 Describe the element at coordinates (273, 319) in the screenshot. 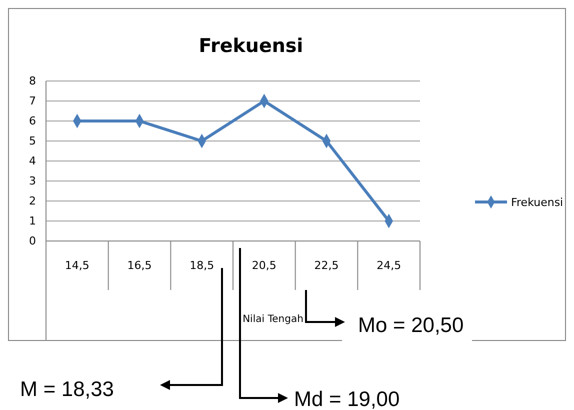

I see `x-axis-title: Nilai Tengah` at that location.